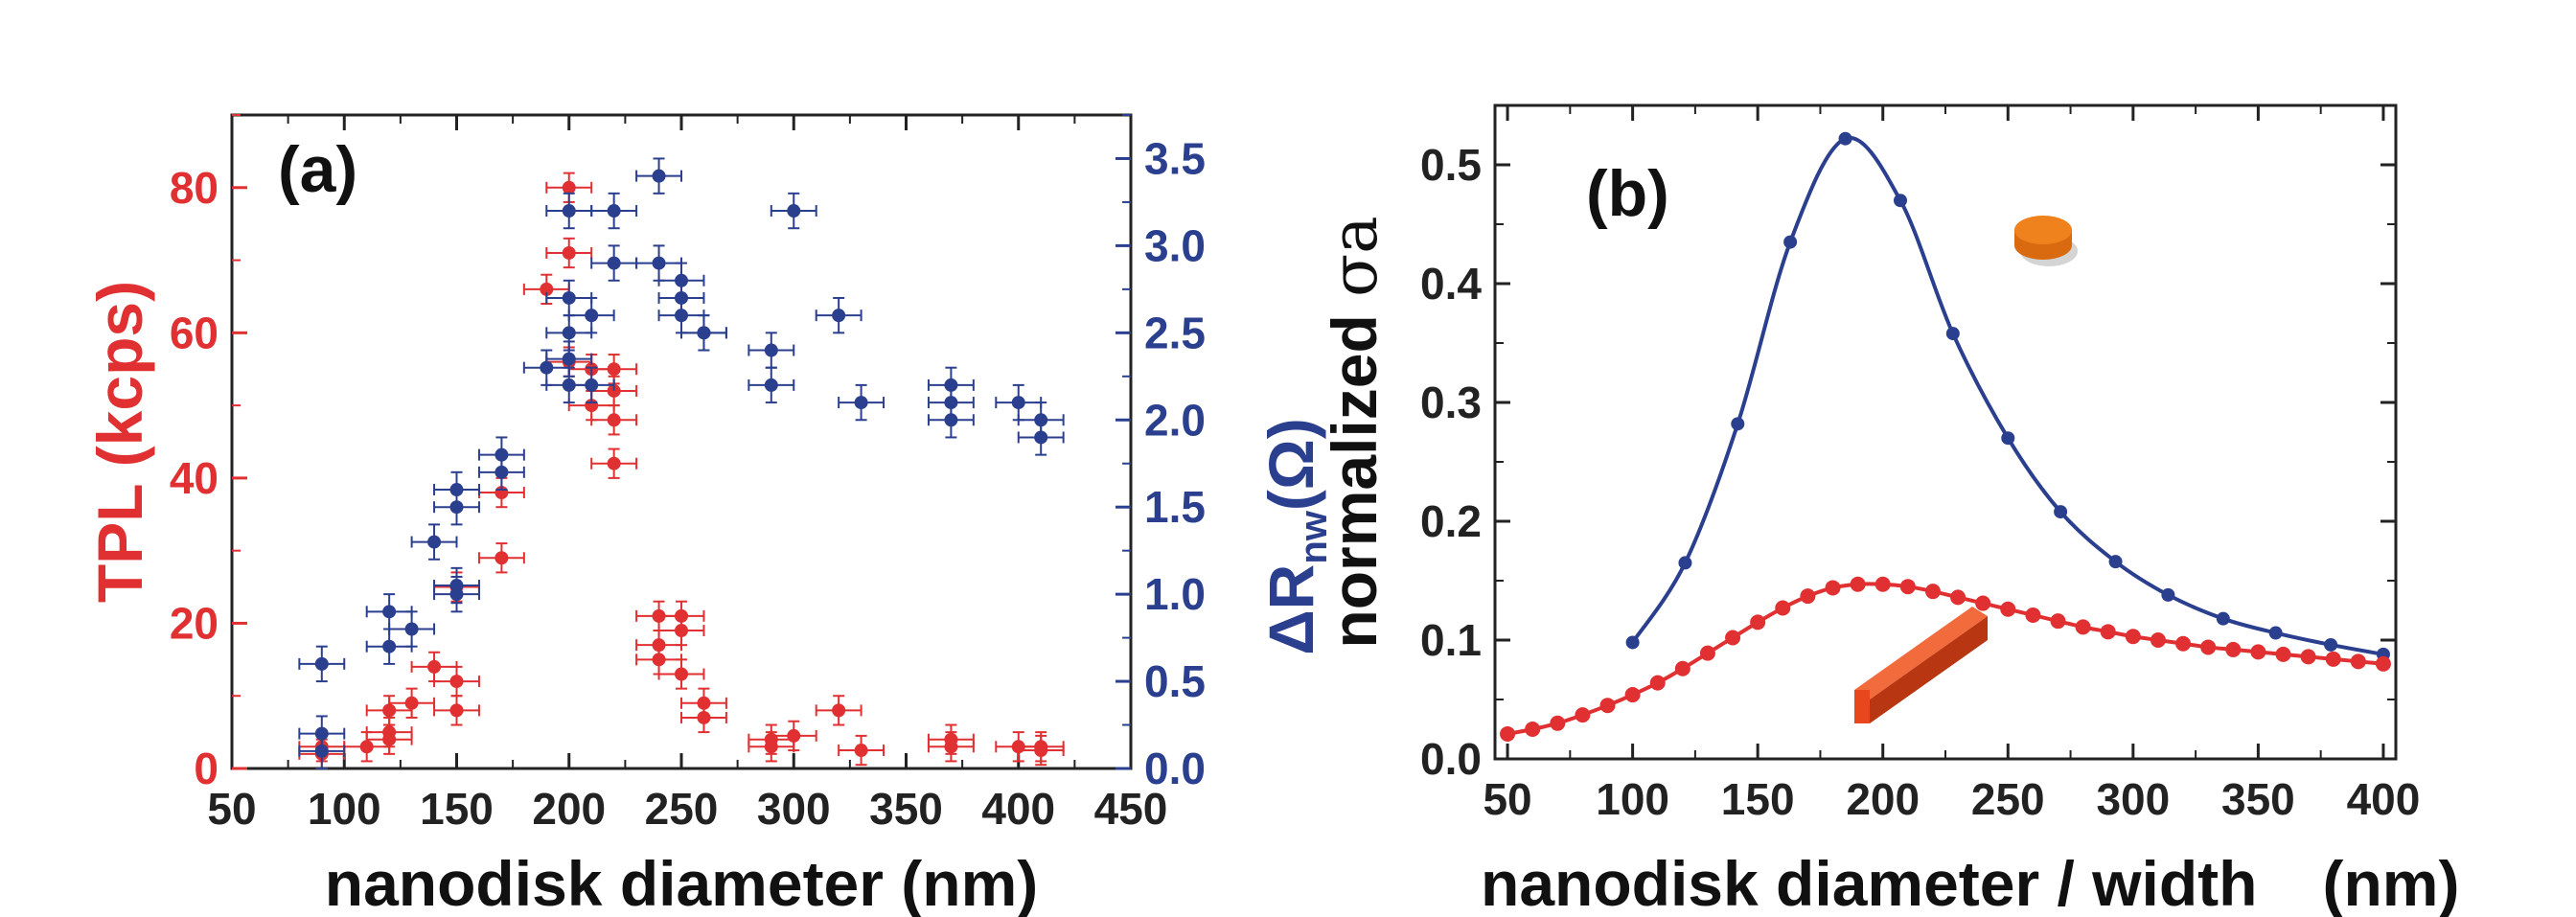 The height and width of the screenshot is (917, 2576). Describe the element at coordinates (1451, 284) in the screenshot. I see `y-tick-label-b: 0.4` at that location.